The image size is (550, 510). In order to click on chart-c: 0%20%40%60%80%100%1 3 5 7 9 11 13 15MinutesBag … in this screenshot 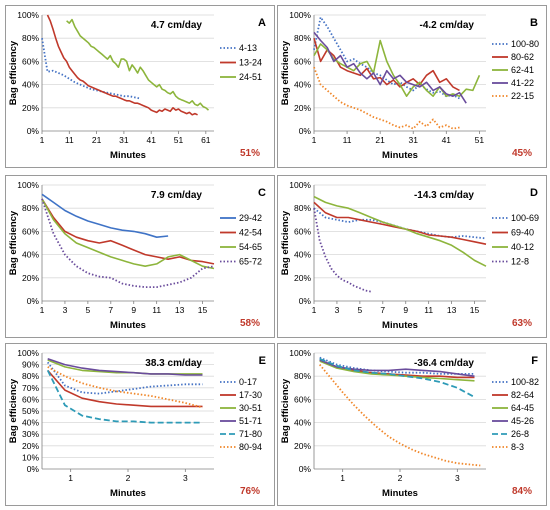, I will do `click(137, 255)`.